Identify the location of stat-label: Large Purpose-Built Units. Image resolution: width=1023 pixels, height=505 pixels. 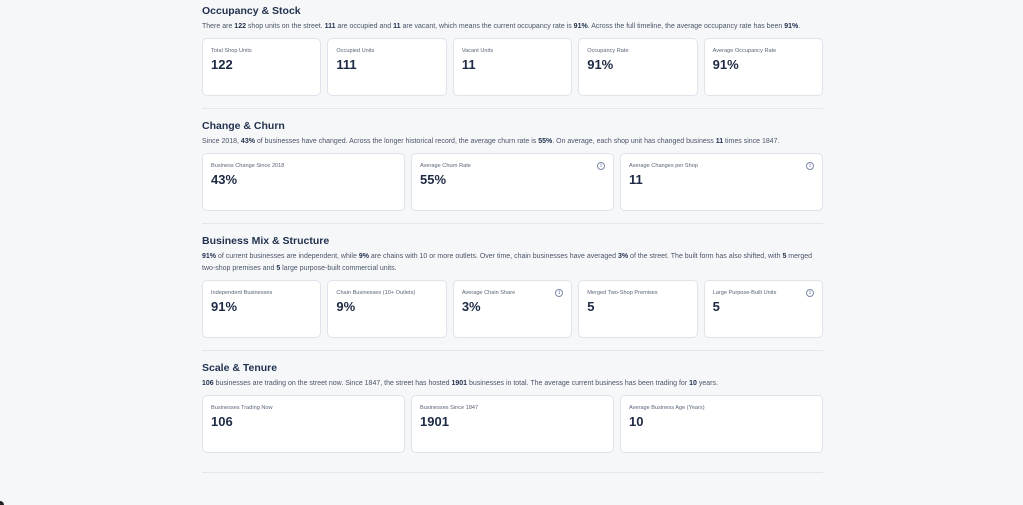
(744, 293).